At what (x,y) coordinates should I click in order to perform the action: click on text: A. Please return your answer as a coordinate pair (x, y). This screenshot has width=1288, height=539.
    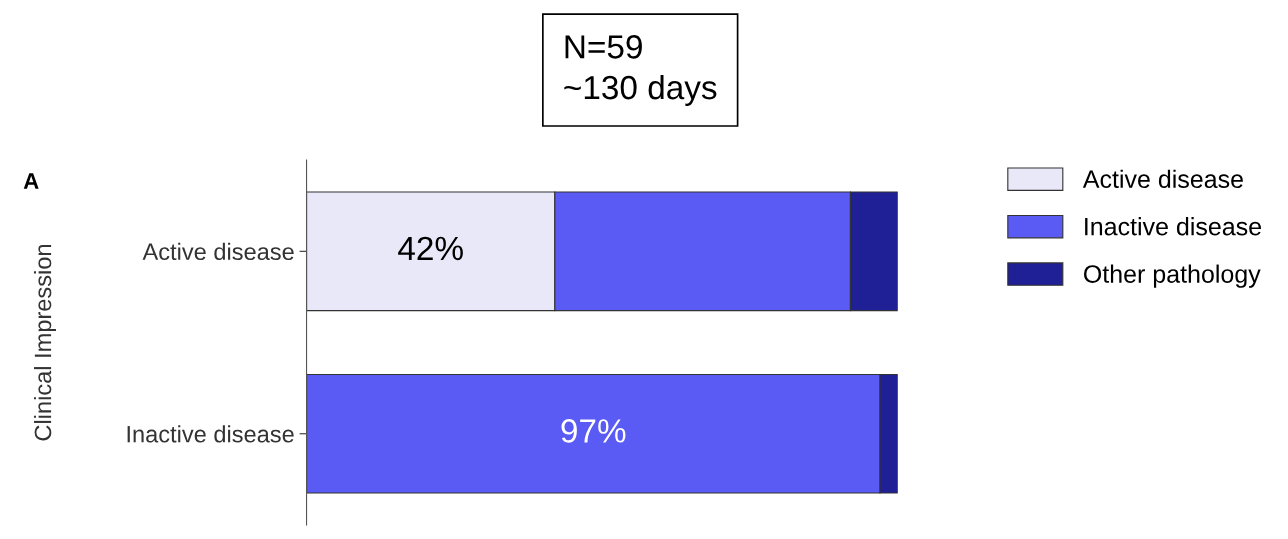
    Looking at the image, I should click on (31, 181).